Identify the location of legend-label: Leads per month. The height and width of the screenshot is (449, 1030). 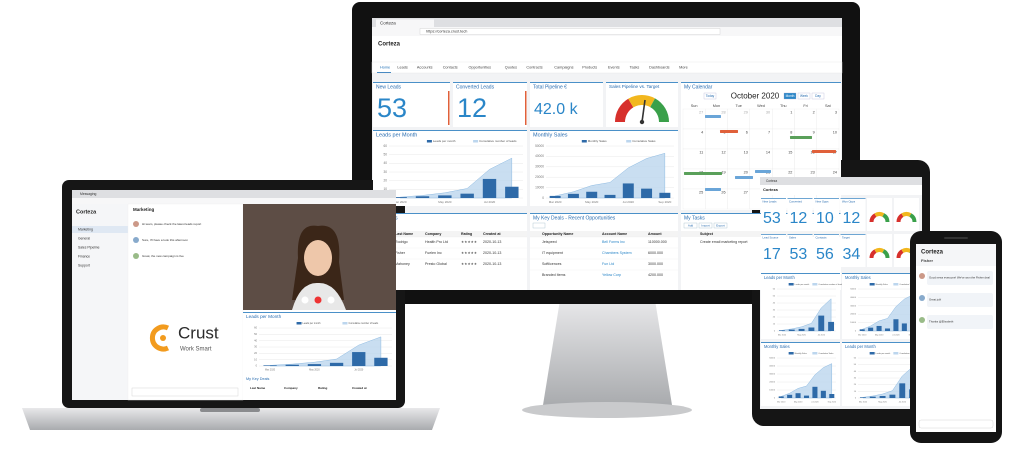
(444, 141).